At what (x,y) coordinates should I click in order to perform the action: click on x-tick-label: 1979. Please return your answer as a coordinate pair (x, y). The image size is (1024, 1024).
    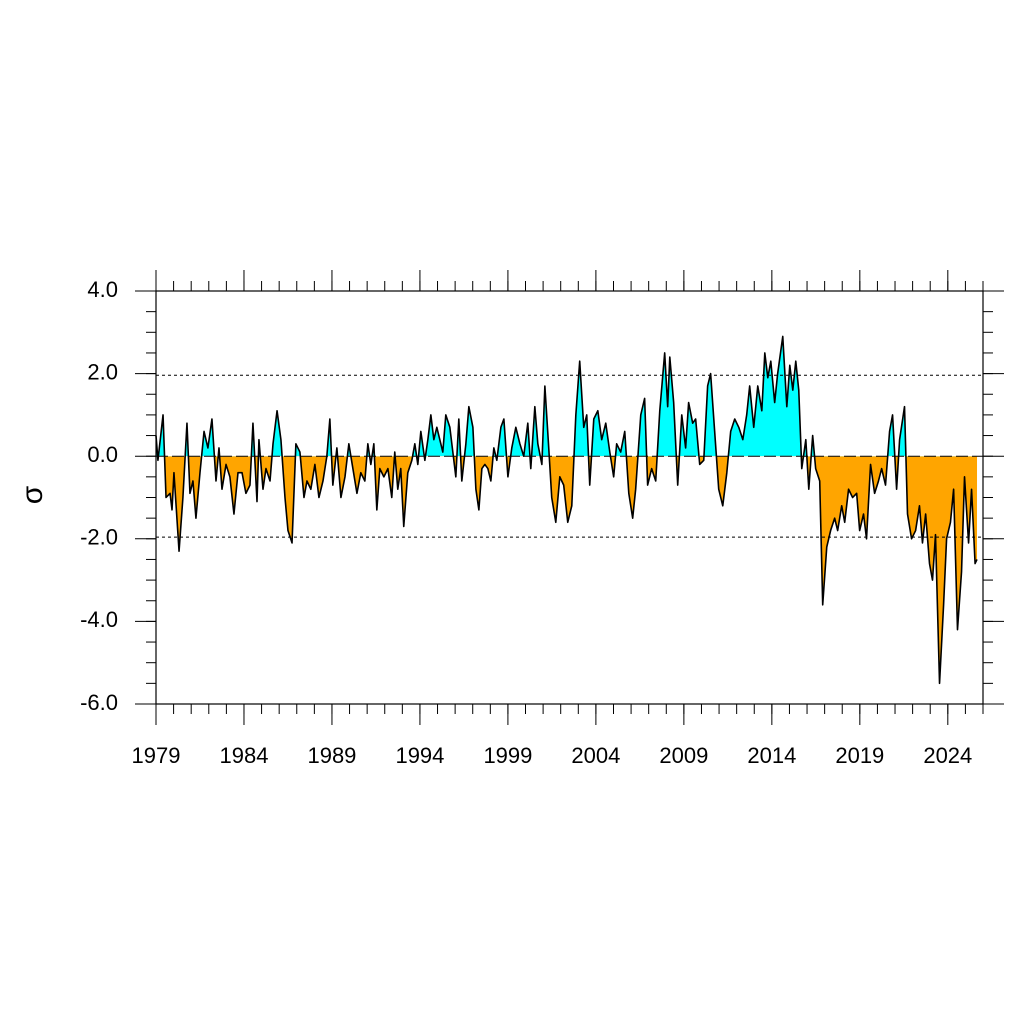
    Looking at the image, I should click on (156, 755).